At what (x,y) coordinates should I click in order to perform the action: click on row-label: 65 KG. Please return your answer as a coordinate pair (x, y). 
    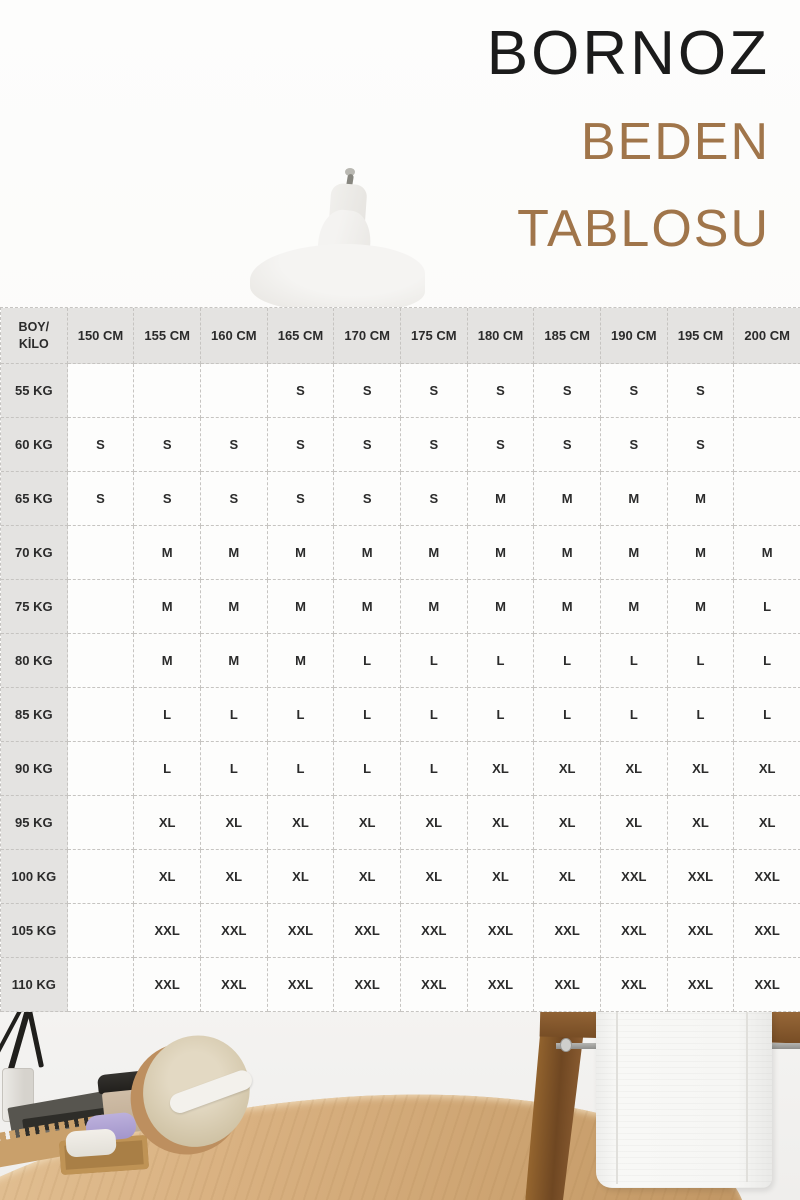
    Looking at the image, I should click on (34, 499).